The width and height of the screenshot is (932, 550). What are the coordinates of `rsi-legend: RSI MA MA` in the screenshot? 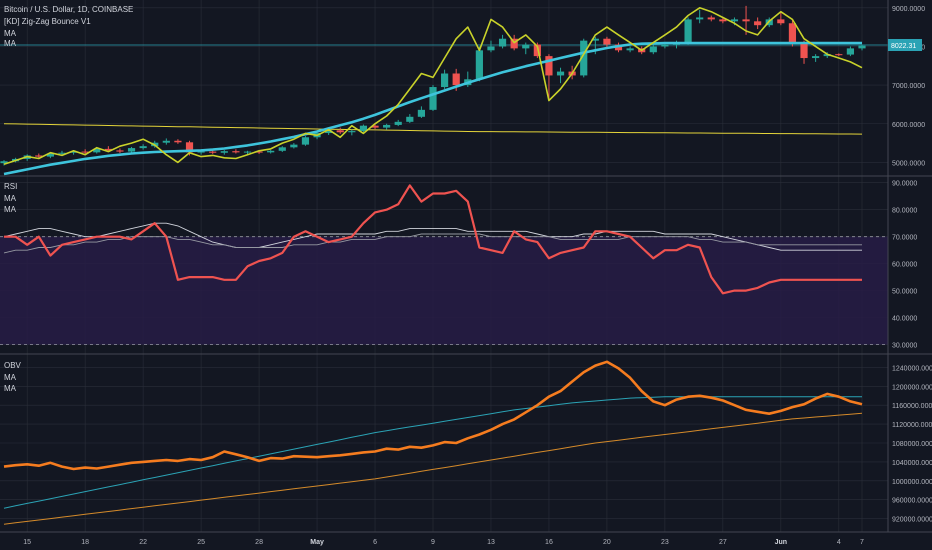 It's located at (10, 198).